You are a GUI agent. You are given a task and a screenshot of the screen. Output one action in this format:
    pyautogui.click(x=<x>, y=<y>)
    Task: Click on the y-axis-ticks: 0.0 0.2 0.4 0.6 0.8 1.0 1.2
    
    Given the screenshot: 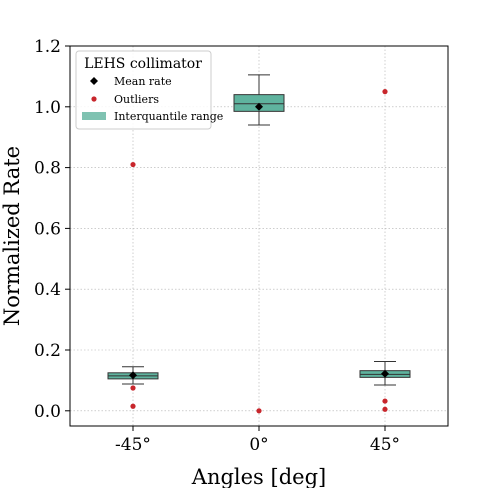 What is the action you would take?
    pyautogui.click(x=52, y=229)
    